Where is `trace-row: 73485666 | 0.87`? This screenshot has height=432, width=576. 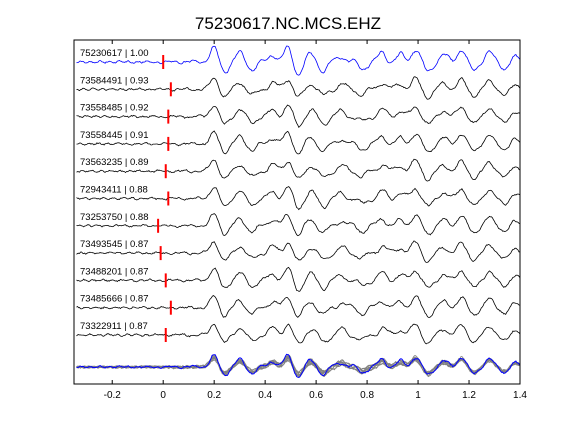
trace-row: 73485666 | 0.87 is located at coordinates (298, 306).